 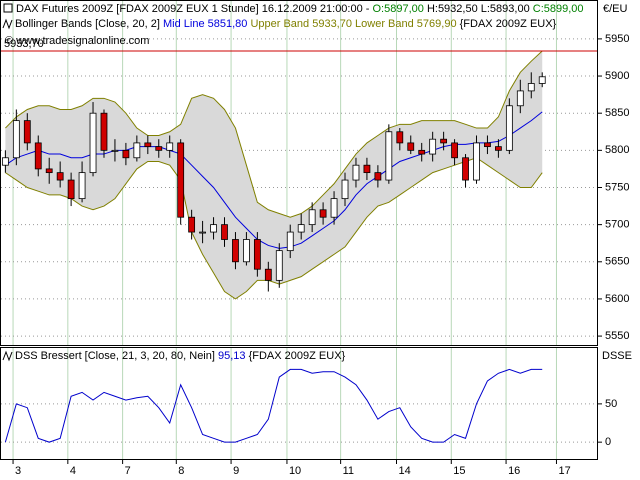 What do you see at coordinates (398, 9) in the screenshot?
I see `quote-open: O:5897,00` at bounding box center [398, 9].